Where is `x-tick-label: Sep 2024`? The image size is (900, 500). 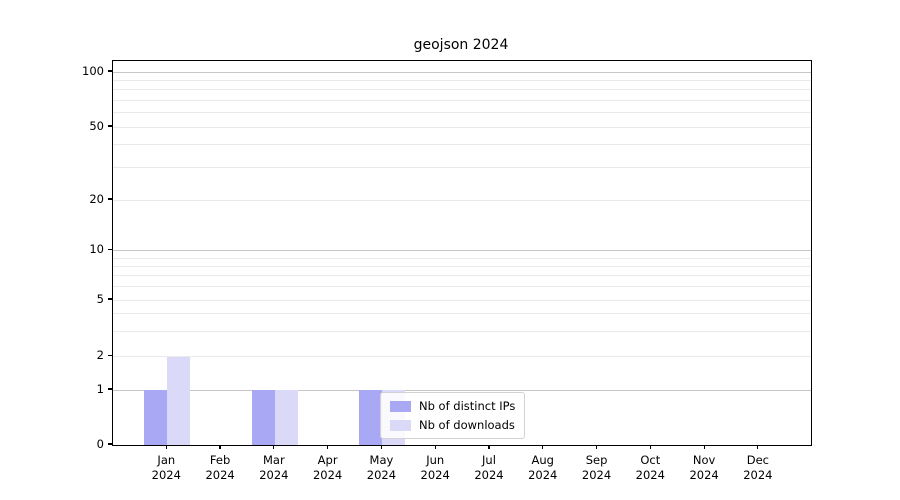
x-tick-label: Sep 2024 is located at coordinates (596, 467).